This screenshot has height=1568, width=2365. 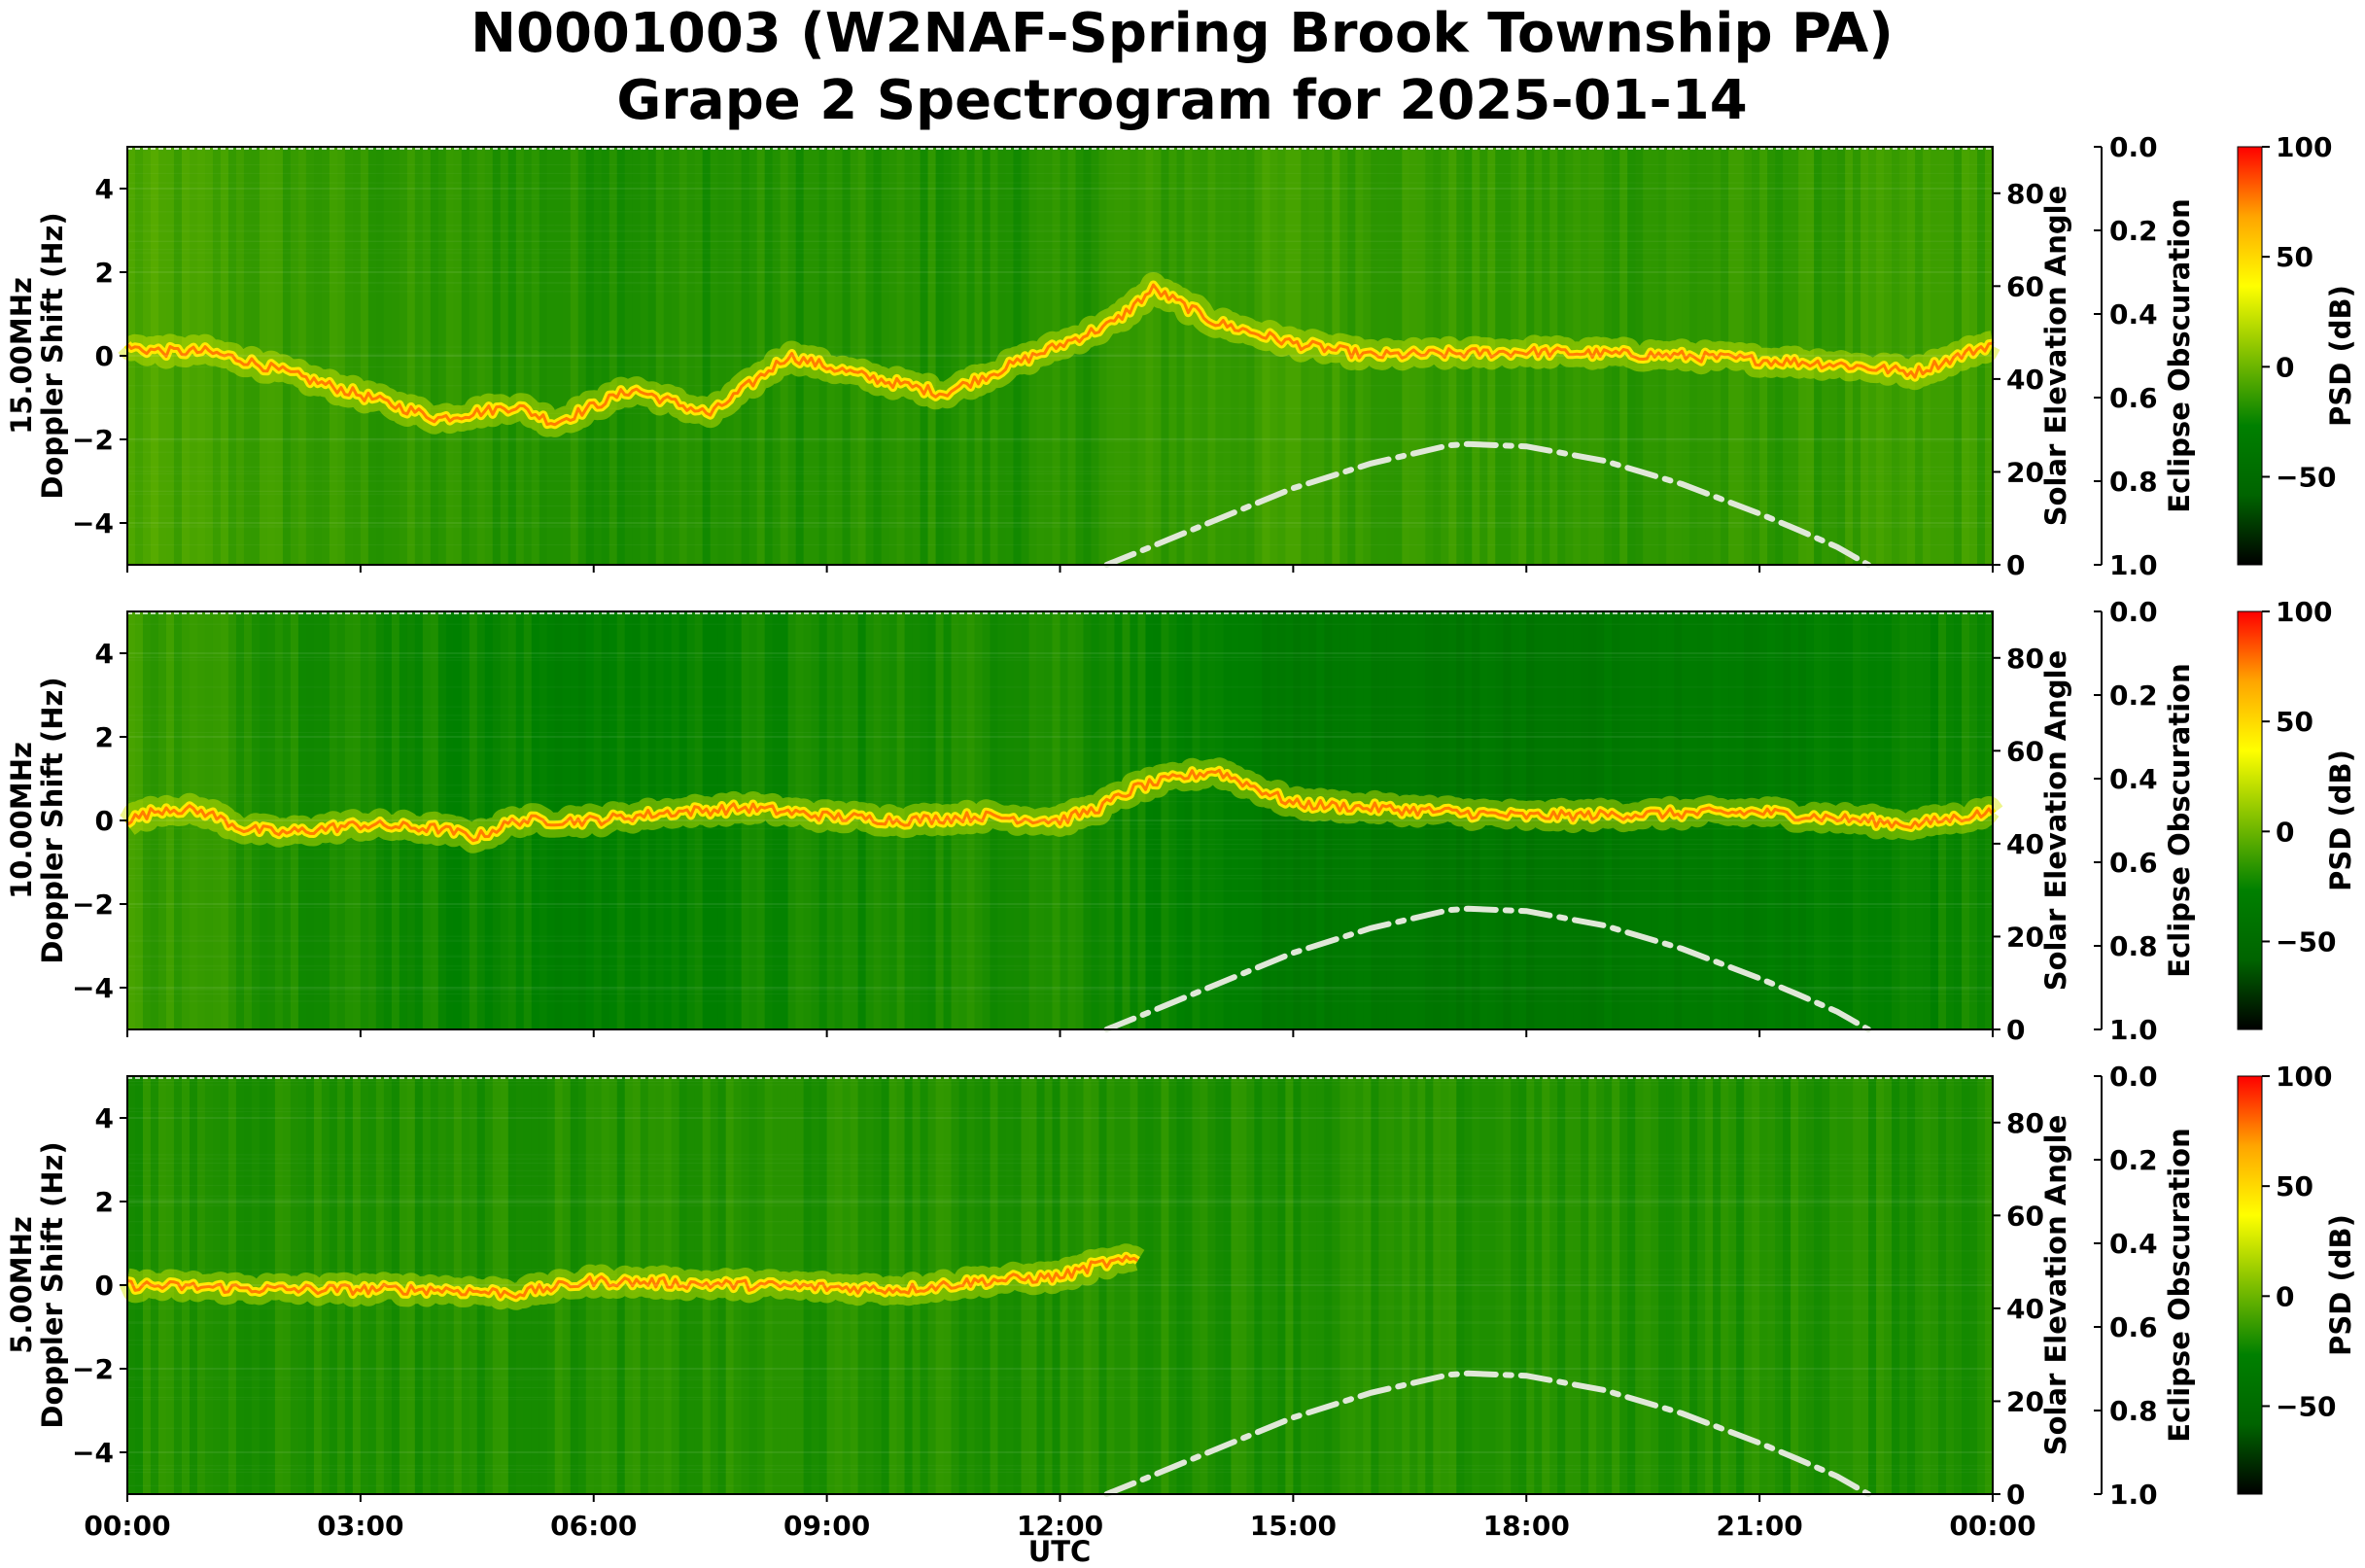 What do you see at coordinates (21, 820) in the screenshot?
I see `y-axis-label-frequency: 10.00MHz` at bounding box center [21, 820].